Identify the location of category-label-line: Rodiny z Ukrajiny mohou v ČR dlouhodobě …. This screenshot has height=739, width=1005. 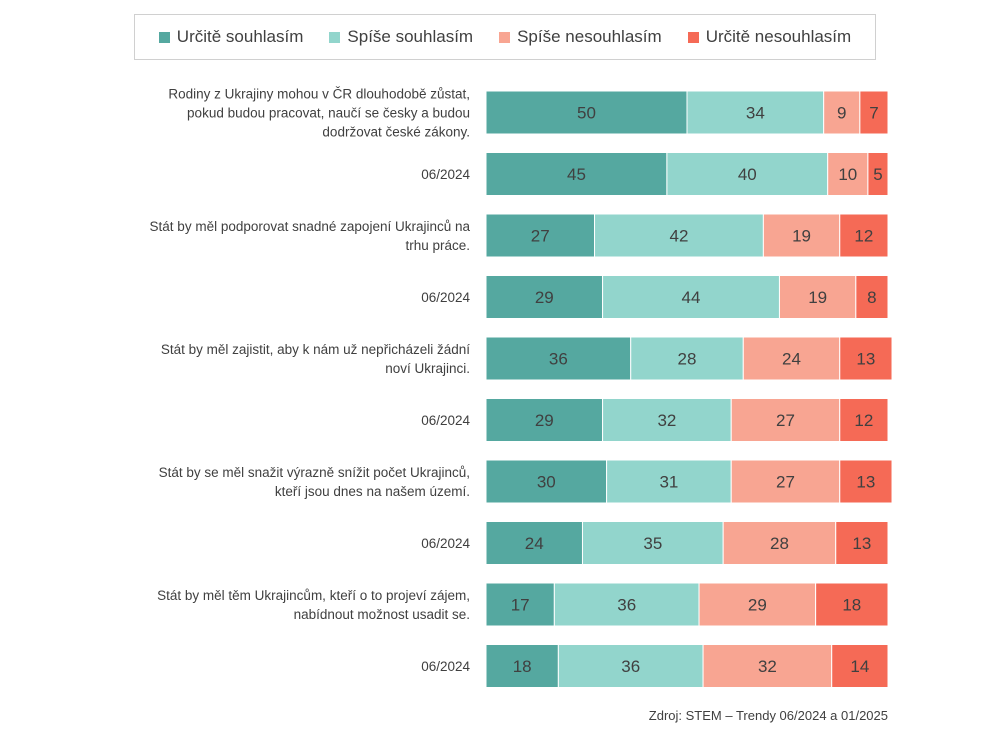
(319, 94).